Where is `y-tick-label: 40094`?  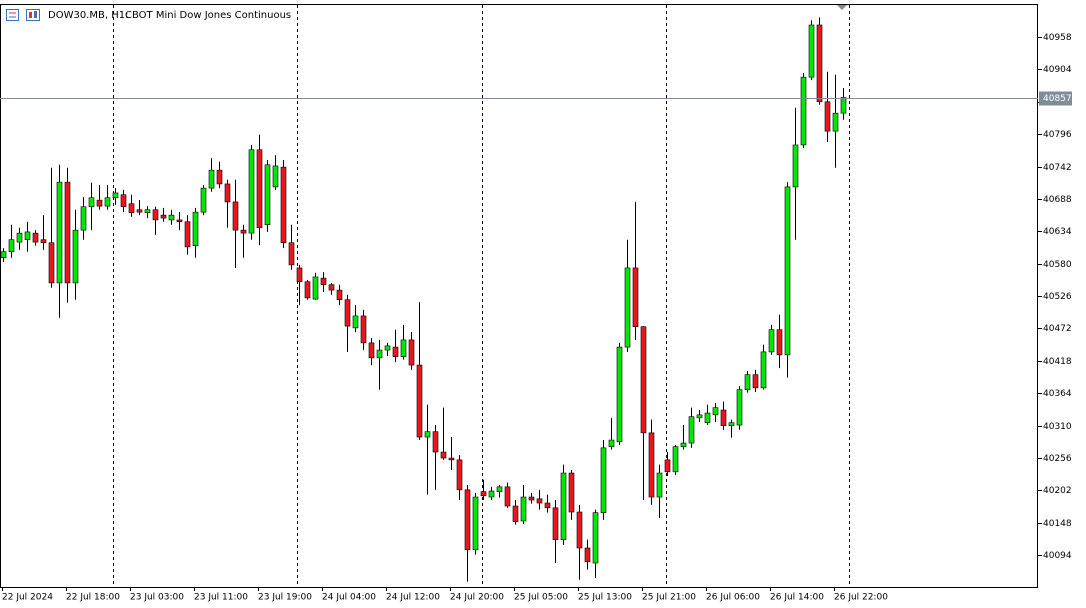 y-tick-label: 40094 is located at coordinates (1057, 556).